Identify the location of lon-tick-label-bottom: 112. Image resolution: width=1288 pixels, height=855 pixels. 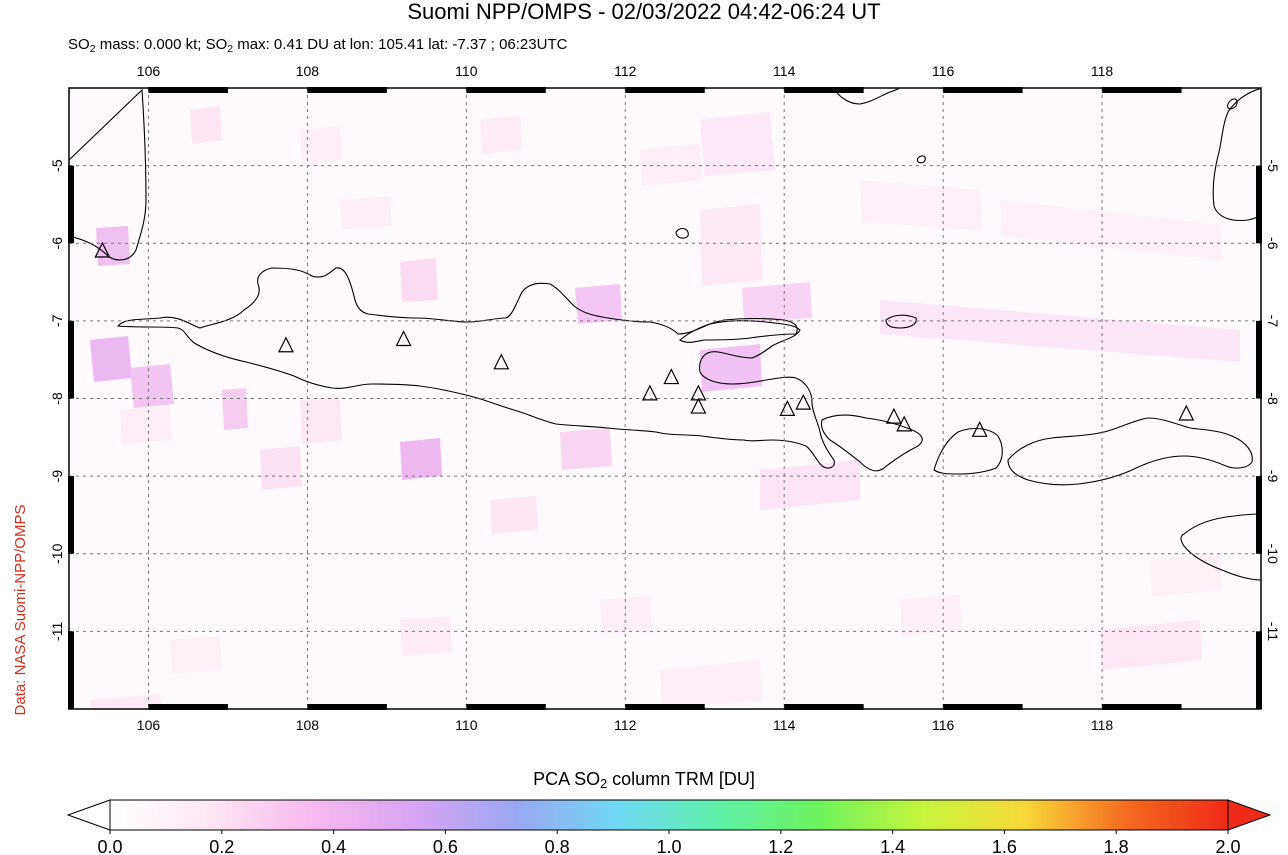
(625, 725).